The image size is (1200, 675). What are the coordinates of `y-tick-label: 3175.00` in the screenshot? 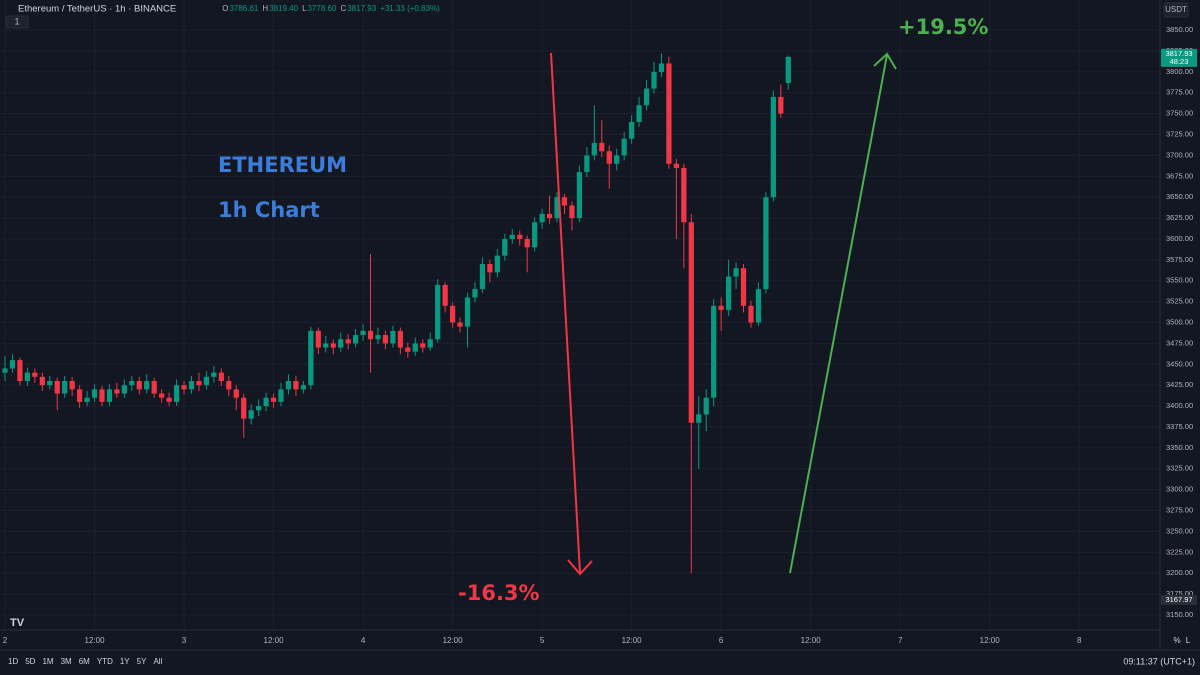 It's located at (1179, 593).